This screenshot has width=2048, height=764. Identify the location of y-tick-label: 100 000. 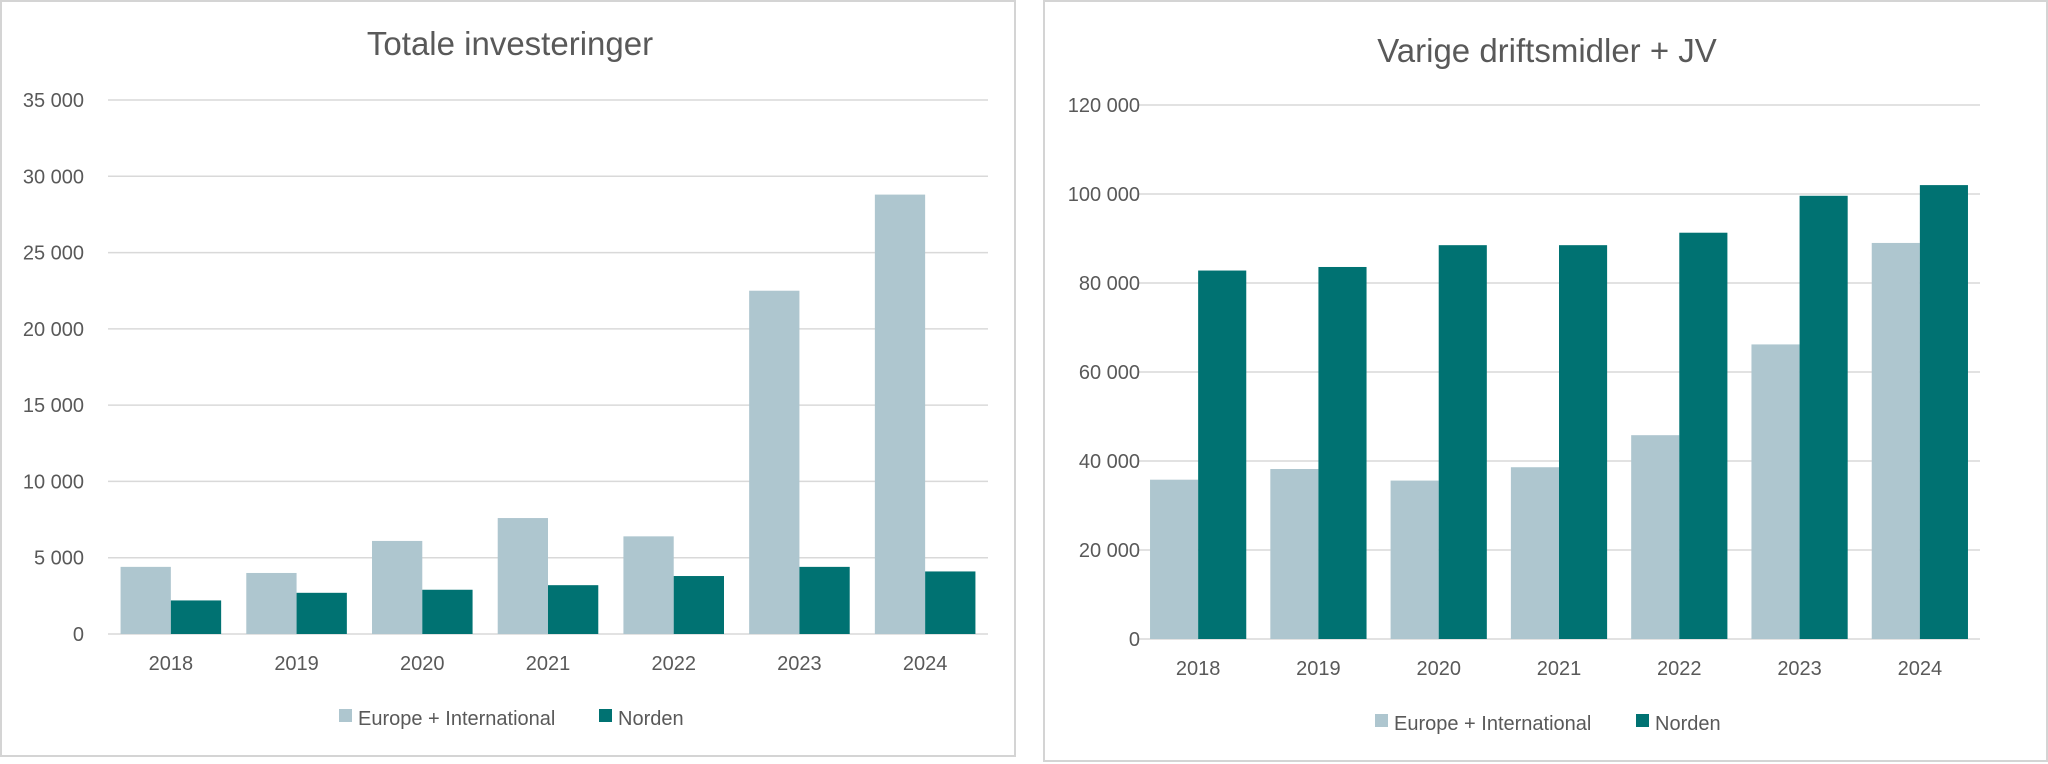
(1104, 195).